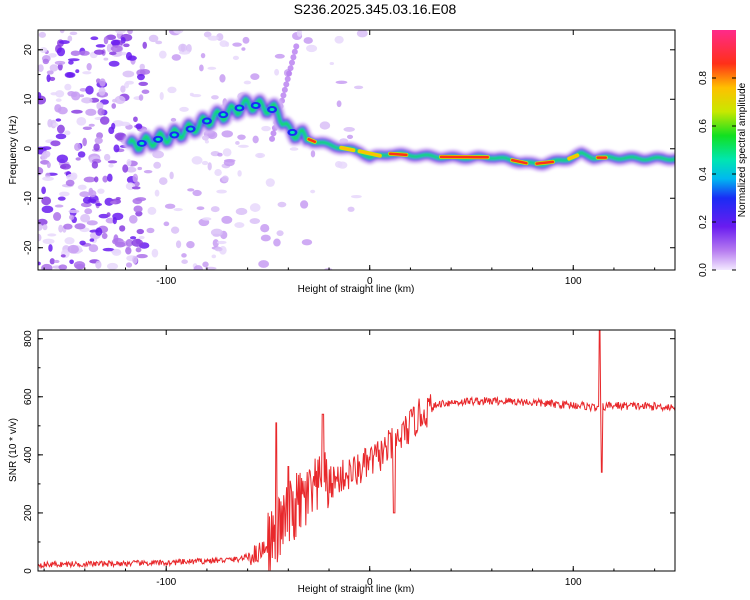 Image resolution: width=750 pixels, height=600 pixels. I want to click on snr-ytick-label: 200, so click(28, 512).